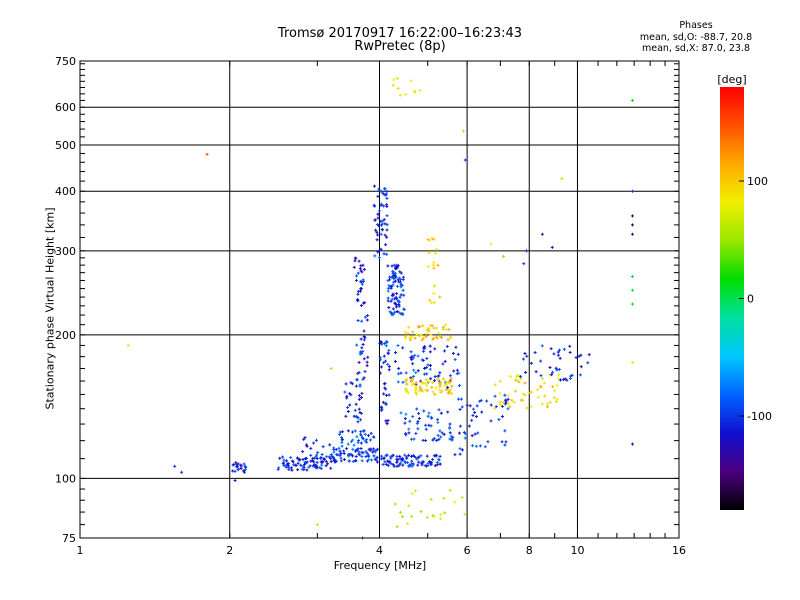  Describe the element at coordinates (757, 181) in the screenshot. I see `colorbar-tick-label: 100` at that location.